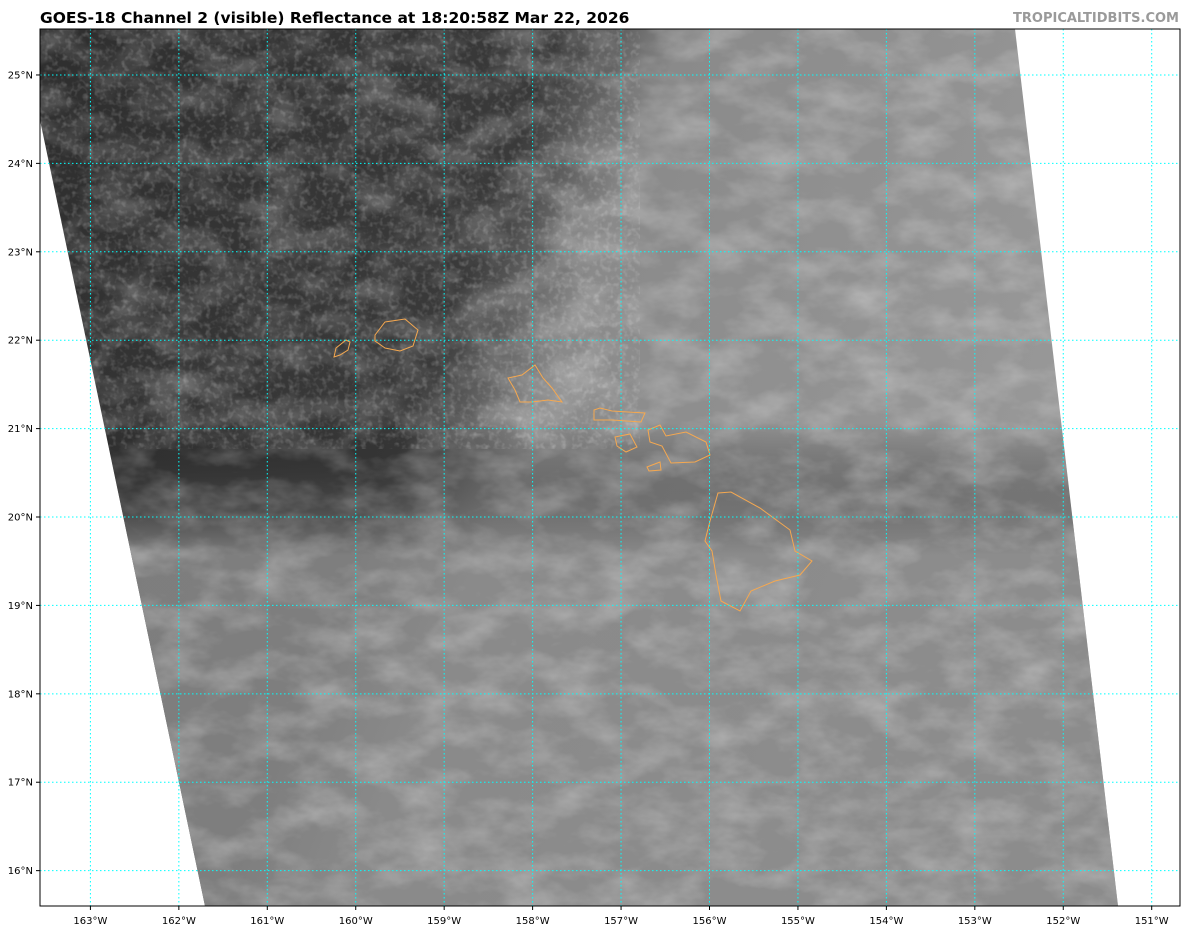 The image size is (1200, 929). What do you see at coordinates (573, 465) in the screenshot?
I see `coastlines` at bounding box center [573, 465].